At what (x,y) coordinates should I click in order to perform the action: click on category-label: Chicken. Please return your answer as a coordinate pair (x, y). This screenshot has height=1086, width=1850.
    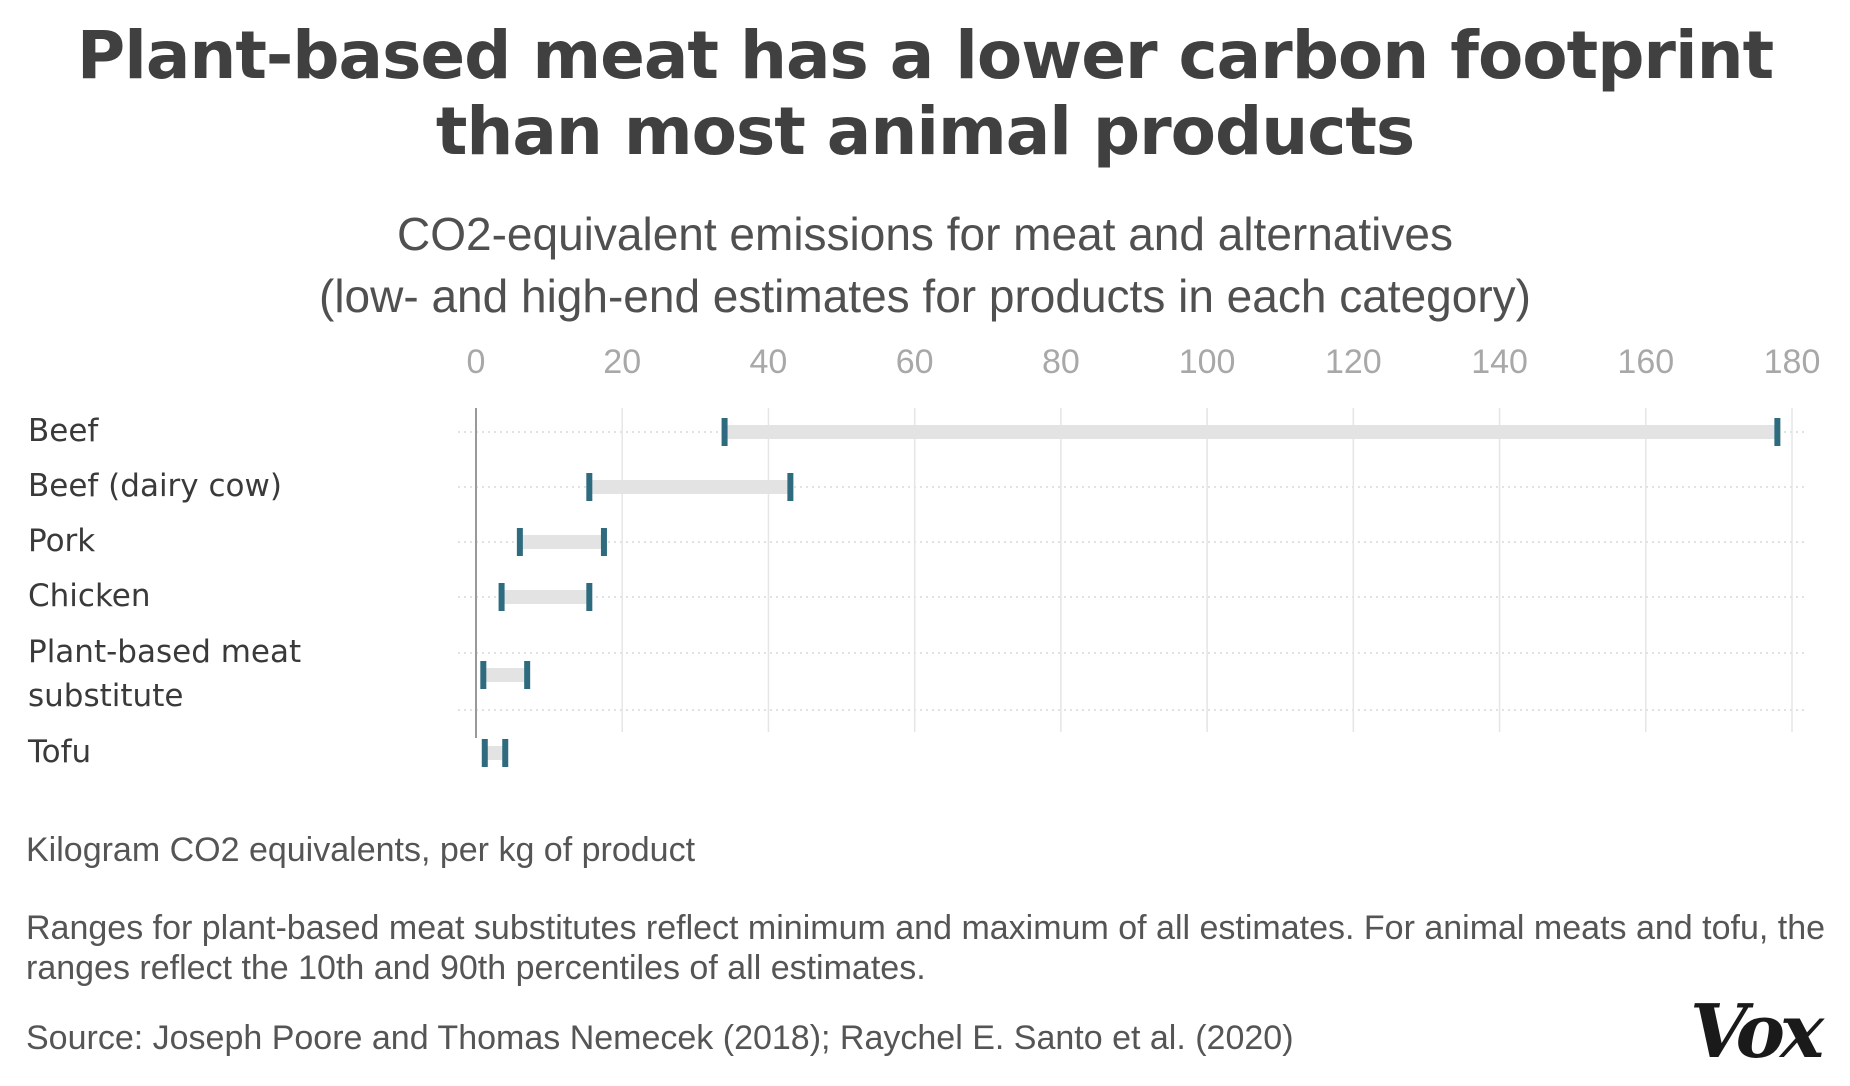
    Looking at the image, I should click on (89, 596).